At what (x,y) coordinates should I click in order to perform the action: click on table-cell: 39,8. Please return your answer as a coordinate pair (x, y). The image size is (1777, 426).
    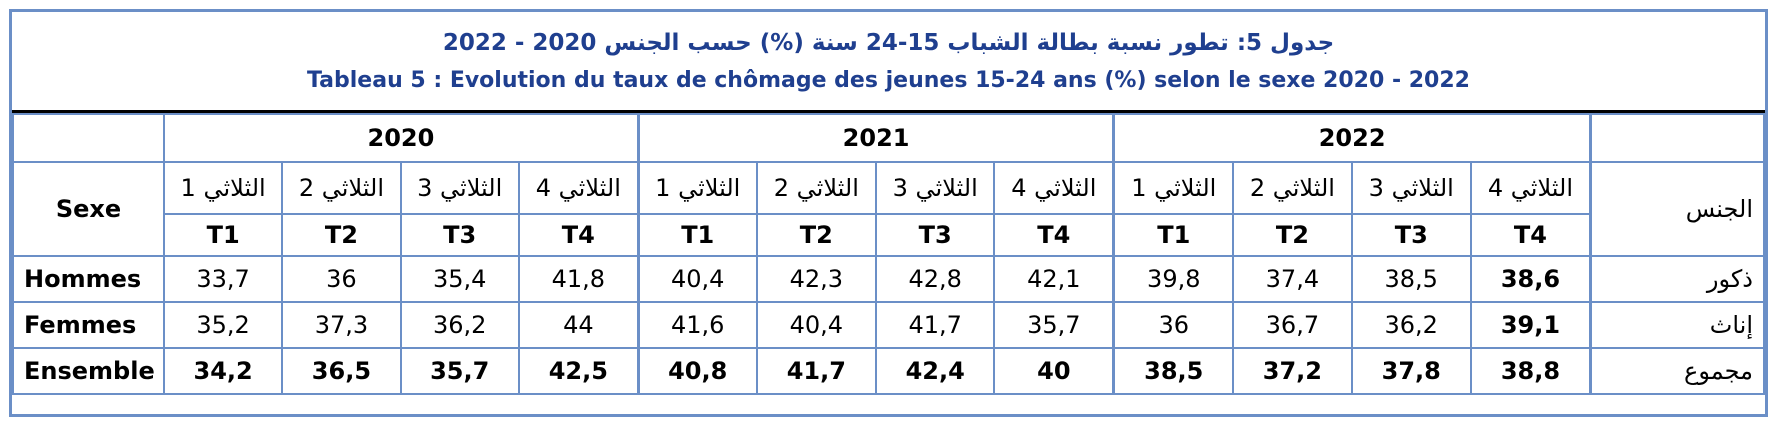
    Looking at the image, I should click on (1173, 279).